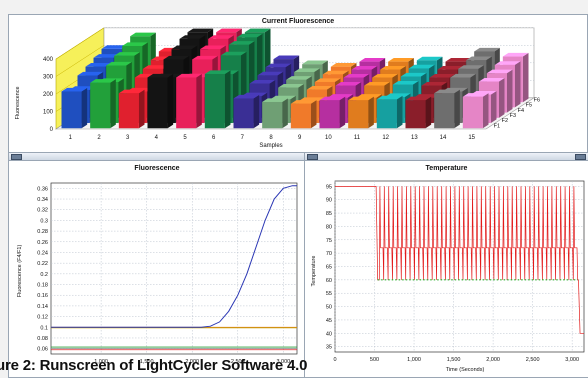 The height and width of the screenshot is (378, 588). Describe the element at coordinates (42, 296) in the screenshot. I see `y-tick-label: 0.16` at that location.